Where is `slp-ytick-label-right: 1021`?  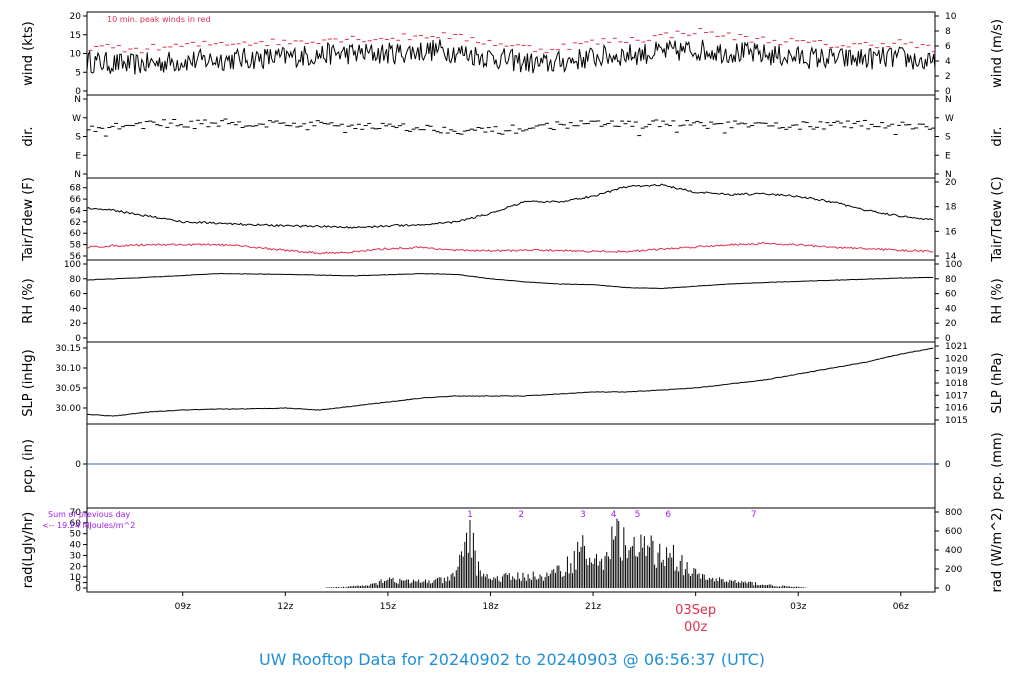 slp-ytick-label-right: 1021 is located at coordinates (956, 347).